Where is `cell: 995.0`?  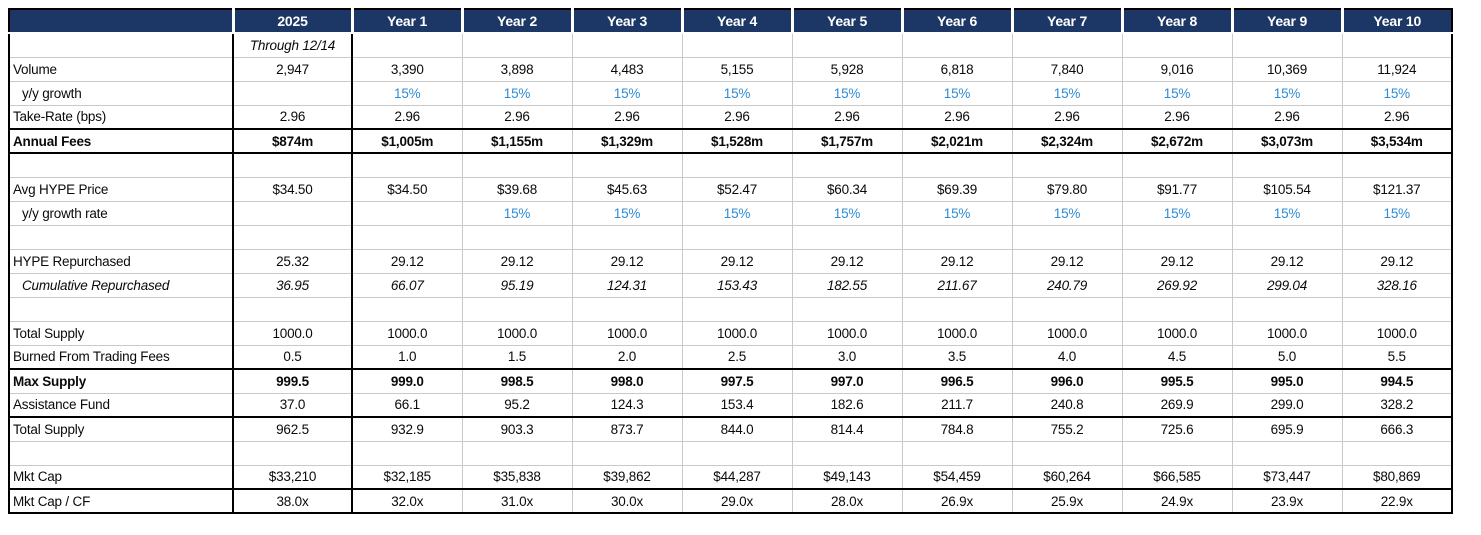
cell: 995.0 is located at coordinates (1287, 381).